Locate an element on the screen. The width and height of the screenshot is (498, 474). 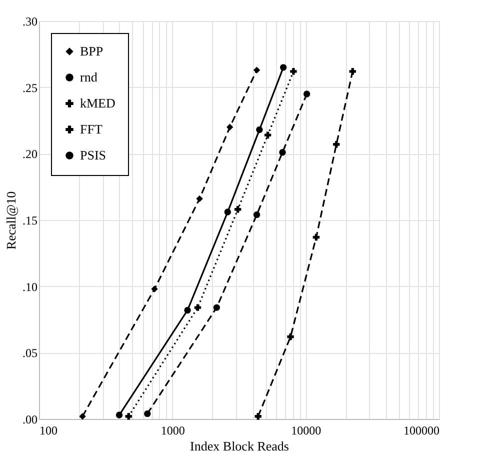
legend-label: PSIS is located at coordinates (93, 155).